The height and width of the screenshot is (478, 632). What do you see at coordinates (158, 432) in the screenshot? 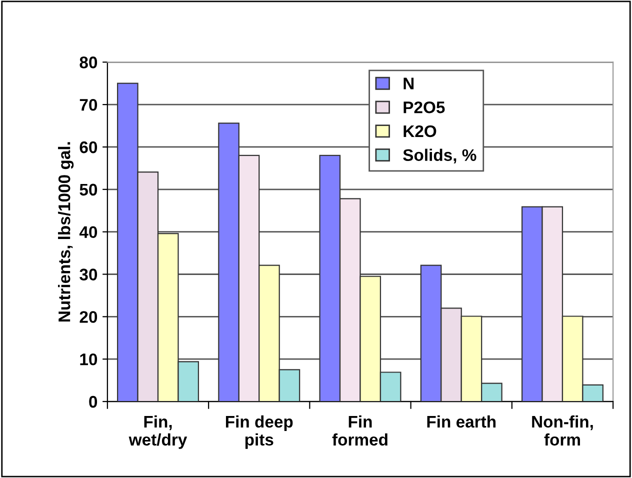
I see `x-tick-label: Fin, wet/dry` at bounding box center [158, 432].